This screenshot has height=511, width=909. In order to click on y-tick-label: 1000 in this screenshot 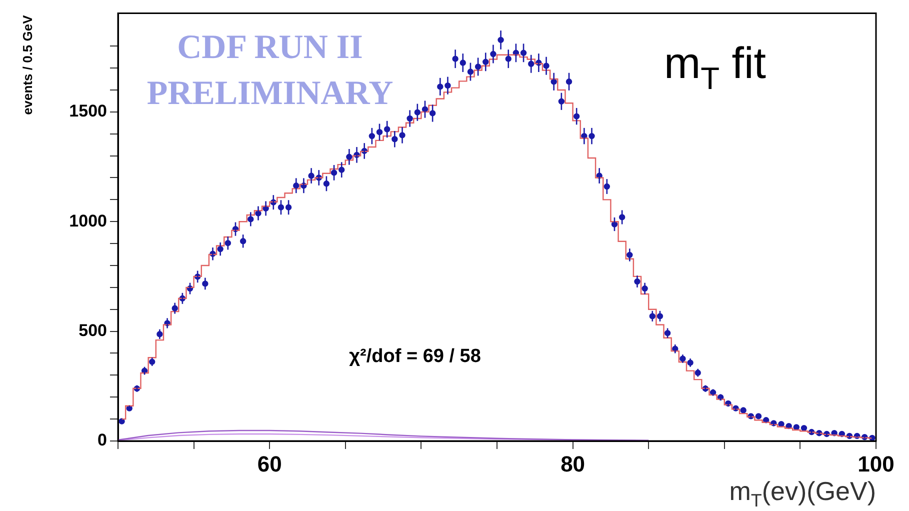, I will do `click(88, 220)`.